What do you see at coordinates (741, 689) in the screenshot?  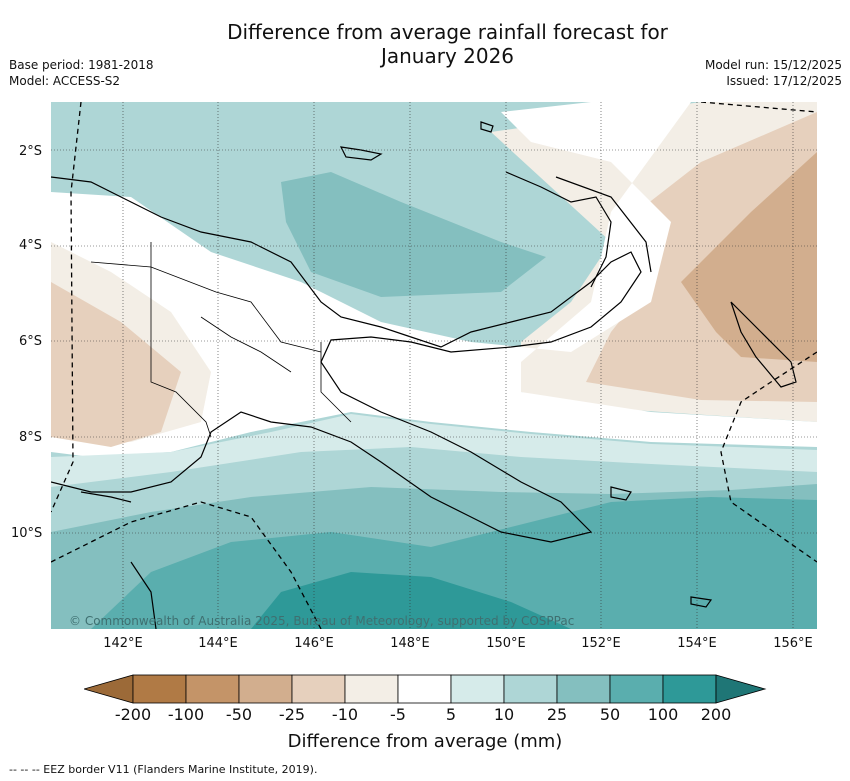 I see `colorbar-extension-high` at bounding box center [741, 689].